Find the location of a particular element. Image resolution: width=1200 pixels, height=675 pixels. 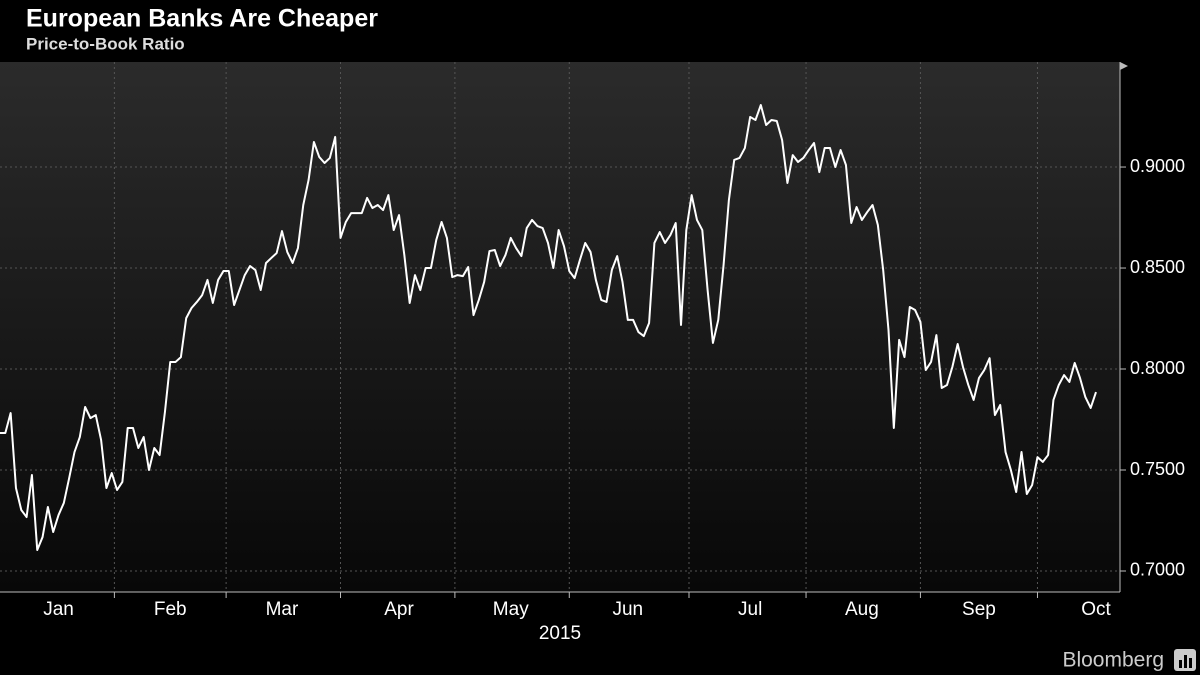

x-tick-label: Jan is located at coordinates (58, 609).